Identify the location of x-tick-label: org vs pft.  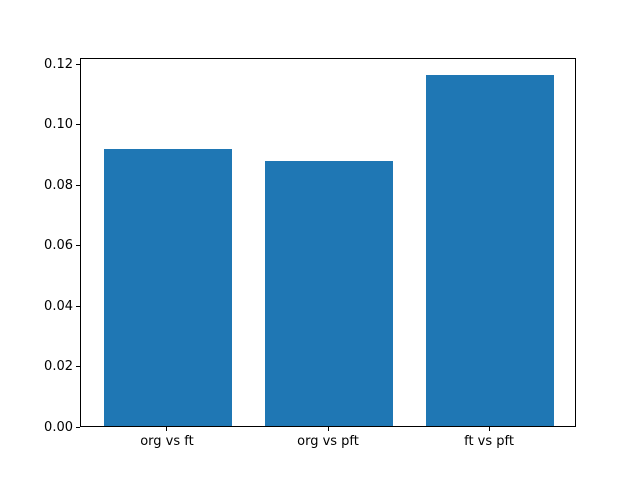
(328, 441).